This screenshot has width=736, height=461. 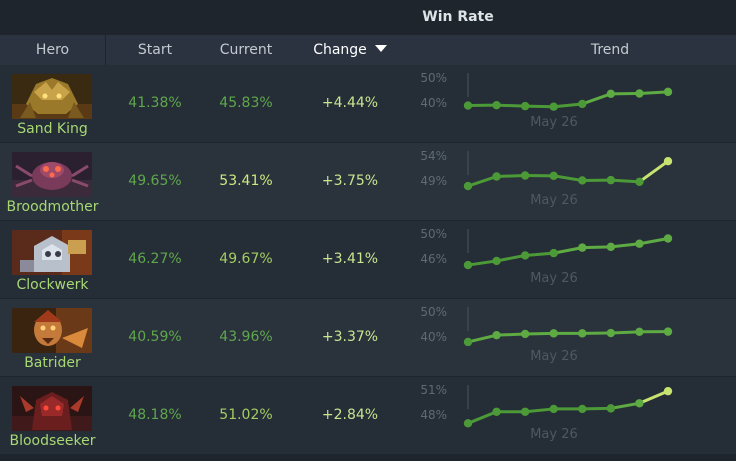 I want to click on start-column-header: Start, so click(x=155, y=50).